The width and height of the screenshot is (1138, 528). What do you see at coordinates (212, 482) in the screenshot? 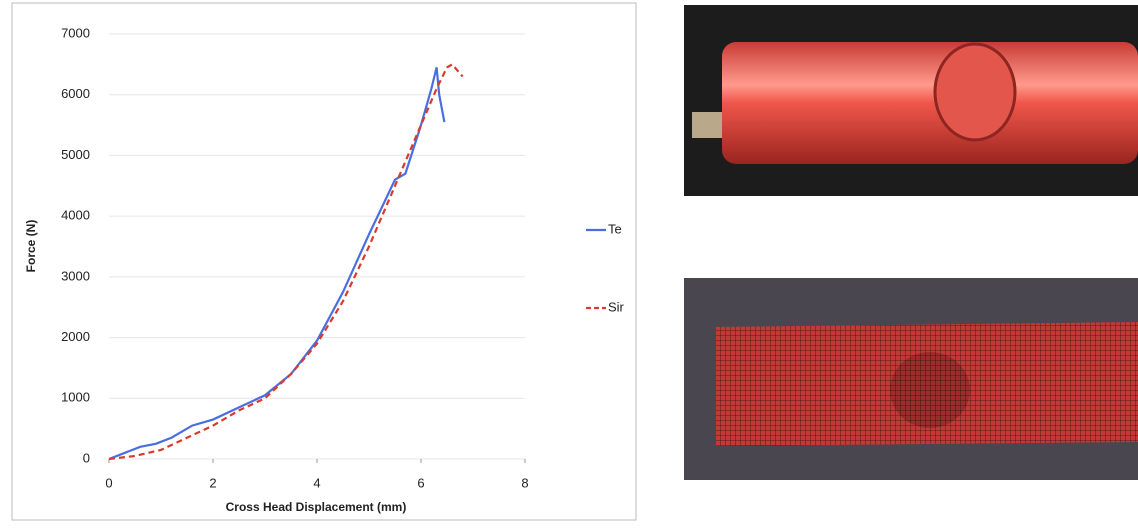
I see `x-tick-label: 2` at bounding box center [212, 482].